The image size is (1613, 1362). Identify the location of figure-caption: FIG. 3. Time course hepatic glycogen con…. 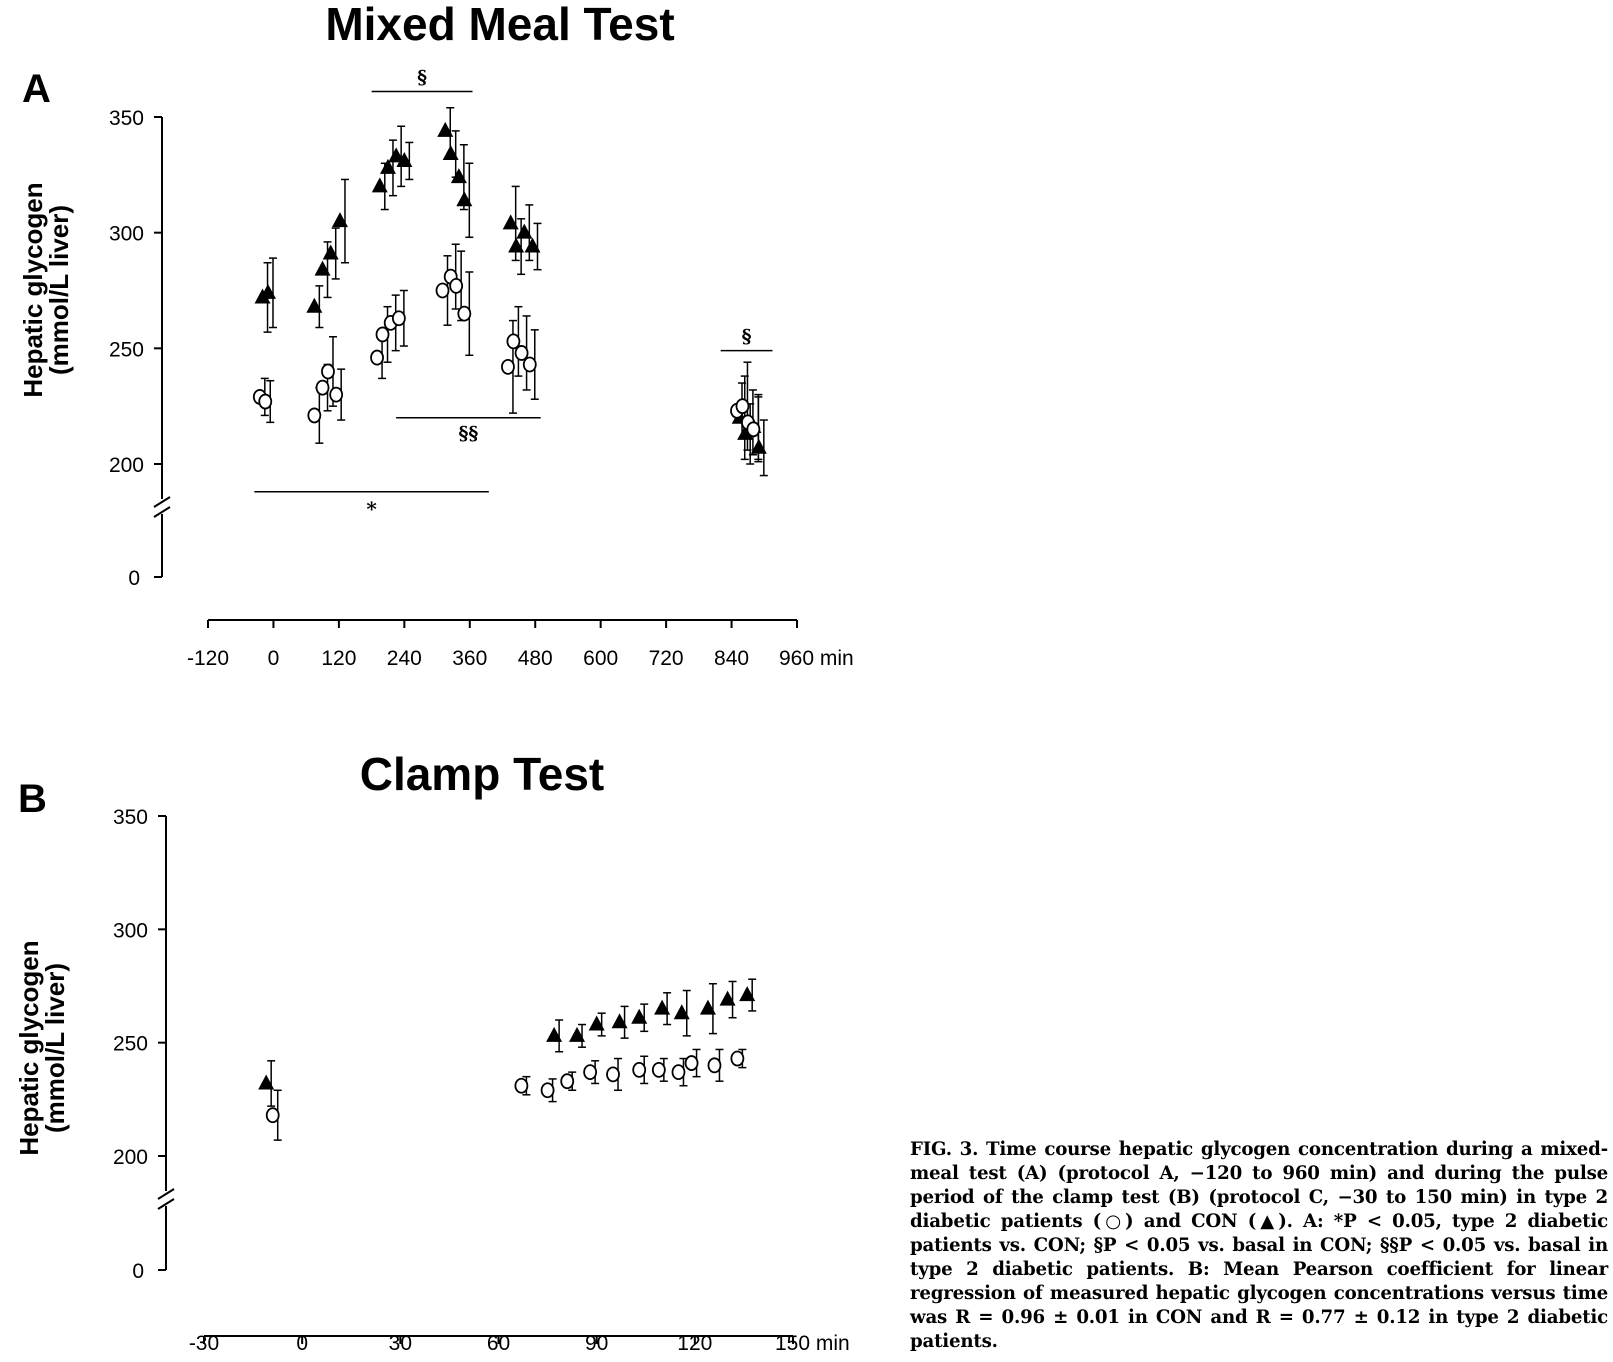
(1259, 1245).